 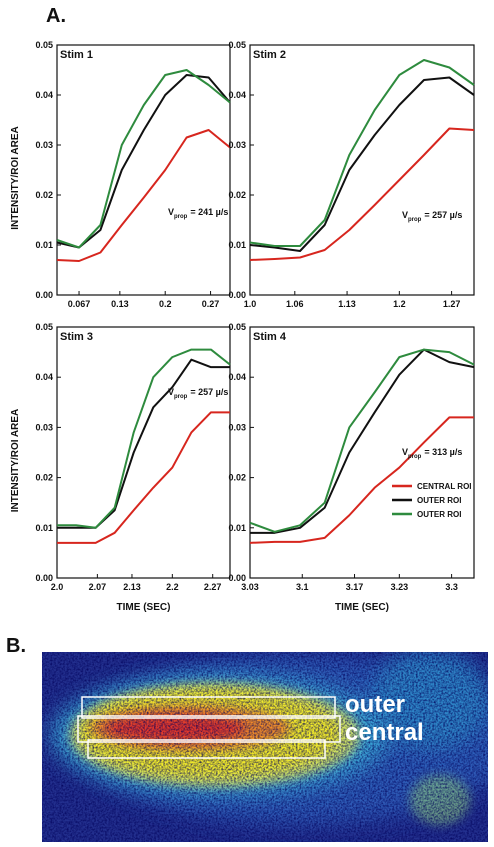 What do you see at coordinates (347, 304) in the screenshot?
I see `x-tick-label: 1.13` at bounding box center [347, 304].